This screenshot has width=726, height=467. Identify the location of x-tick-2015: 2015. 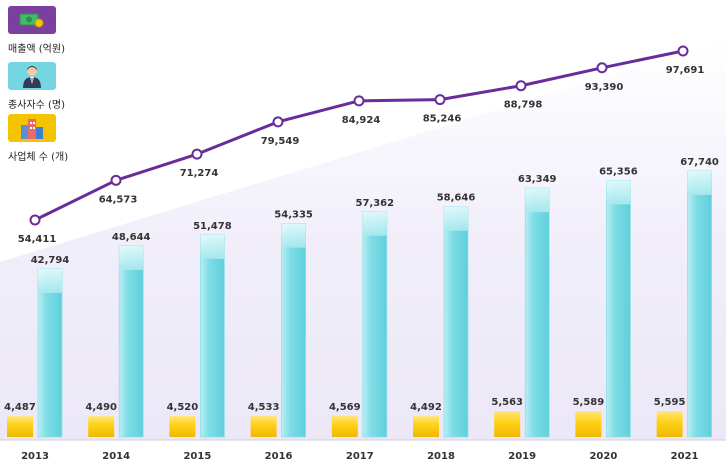
(197, 456).